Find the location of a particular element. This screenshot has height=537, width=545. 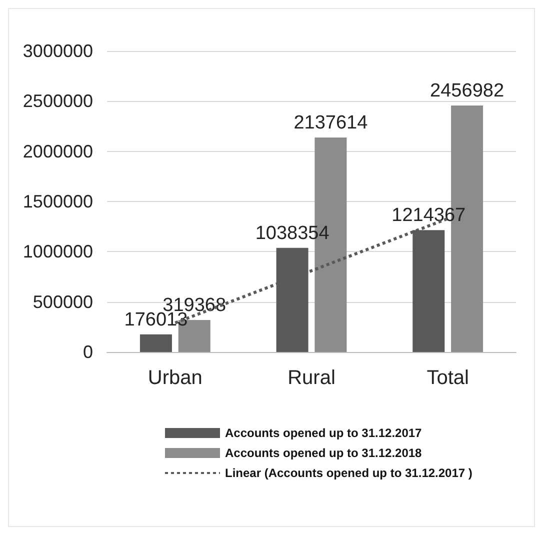

legend-label: Linear (Accounts opened up to 31.12.2017 ) is located at coordinates (348, 473).